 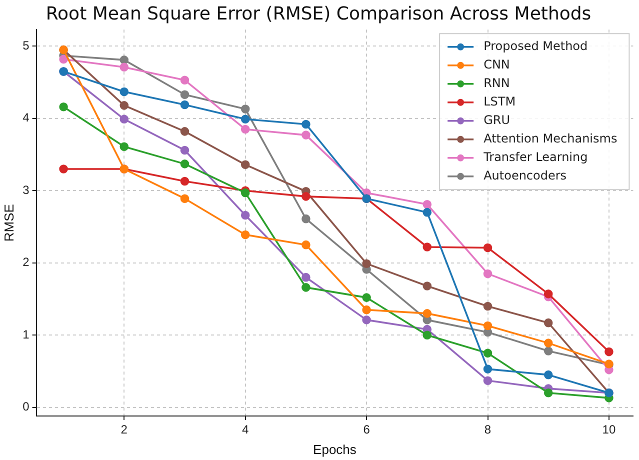 What do you see at coordinates (26, 334) in the screenshot?
I see `y-tick-label: 1` at bounding box center [26, 334].